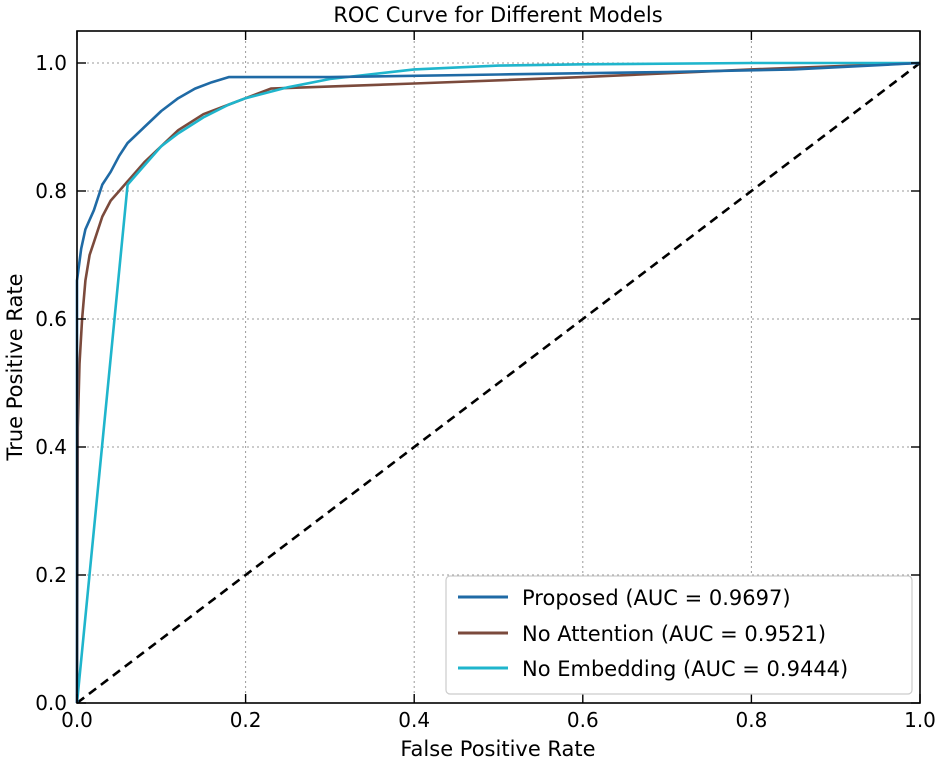 The width and height of the screenshot is (944, 762). I want to click on y-tick-label: 0.0, so click(51, 703).